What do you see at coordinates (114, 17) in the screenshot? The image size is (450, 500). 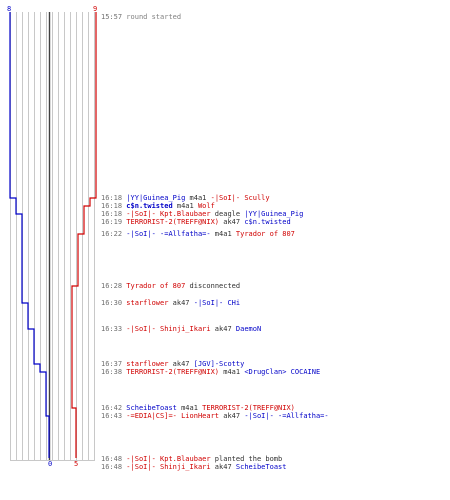 I see `event-time: 15:57` at bounding box center [114, 17].